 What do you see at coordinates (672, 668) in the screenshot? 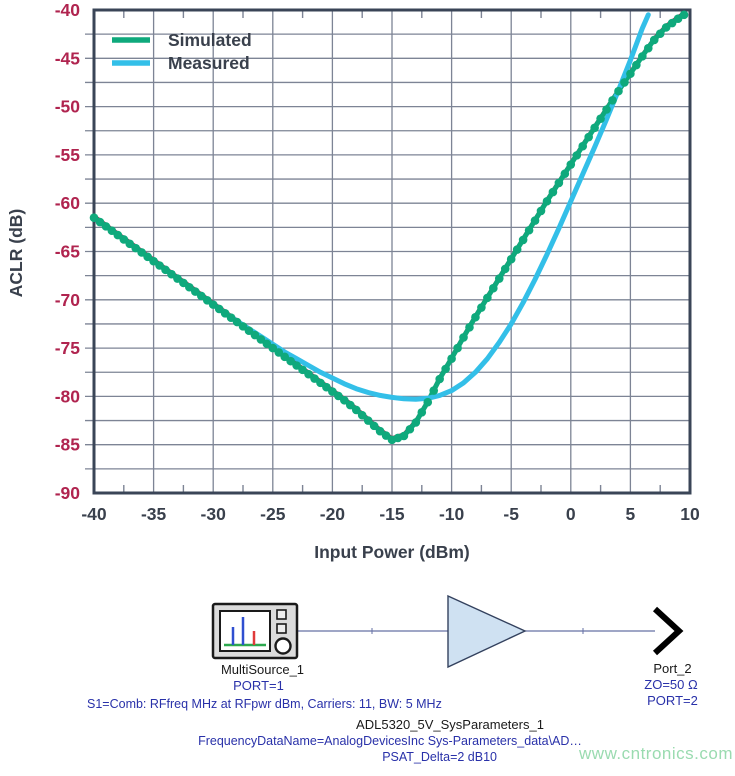
I see `port2-name-label: Port_2` at bounding box center [672, 668].